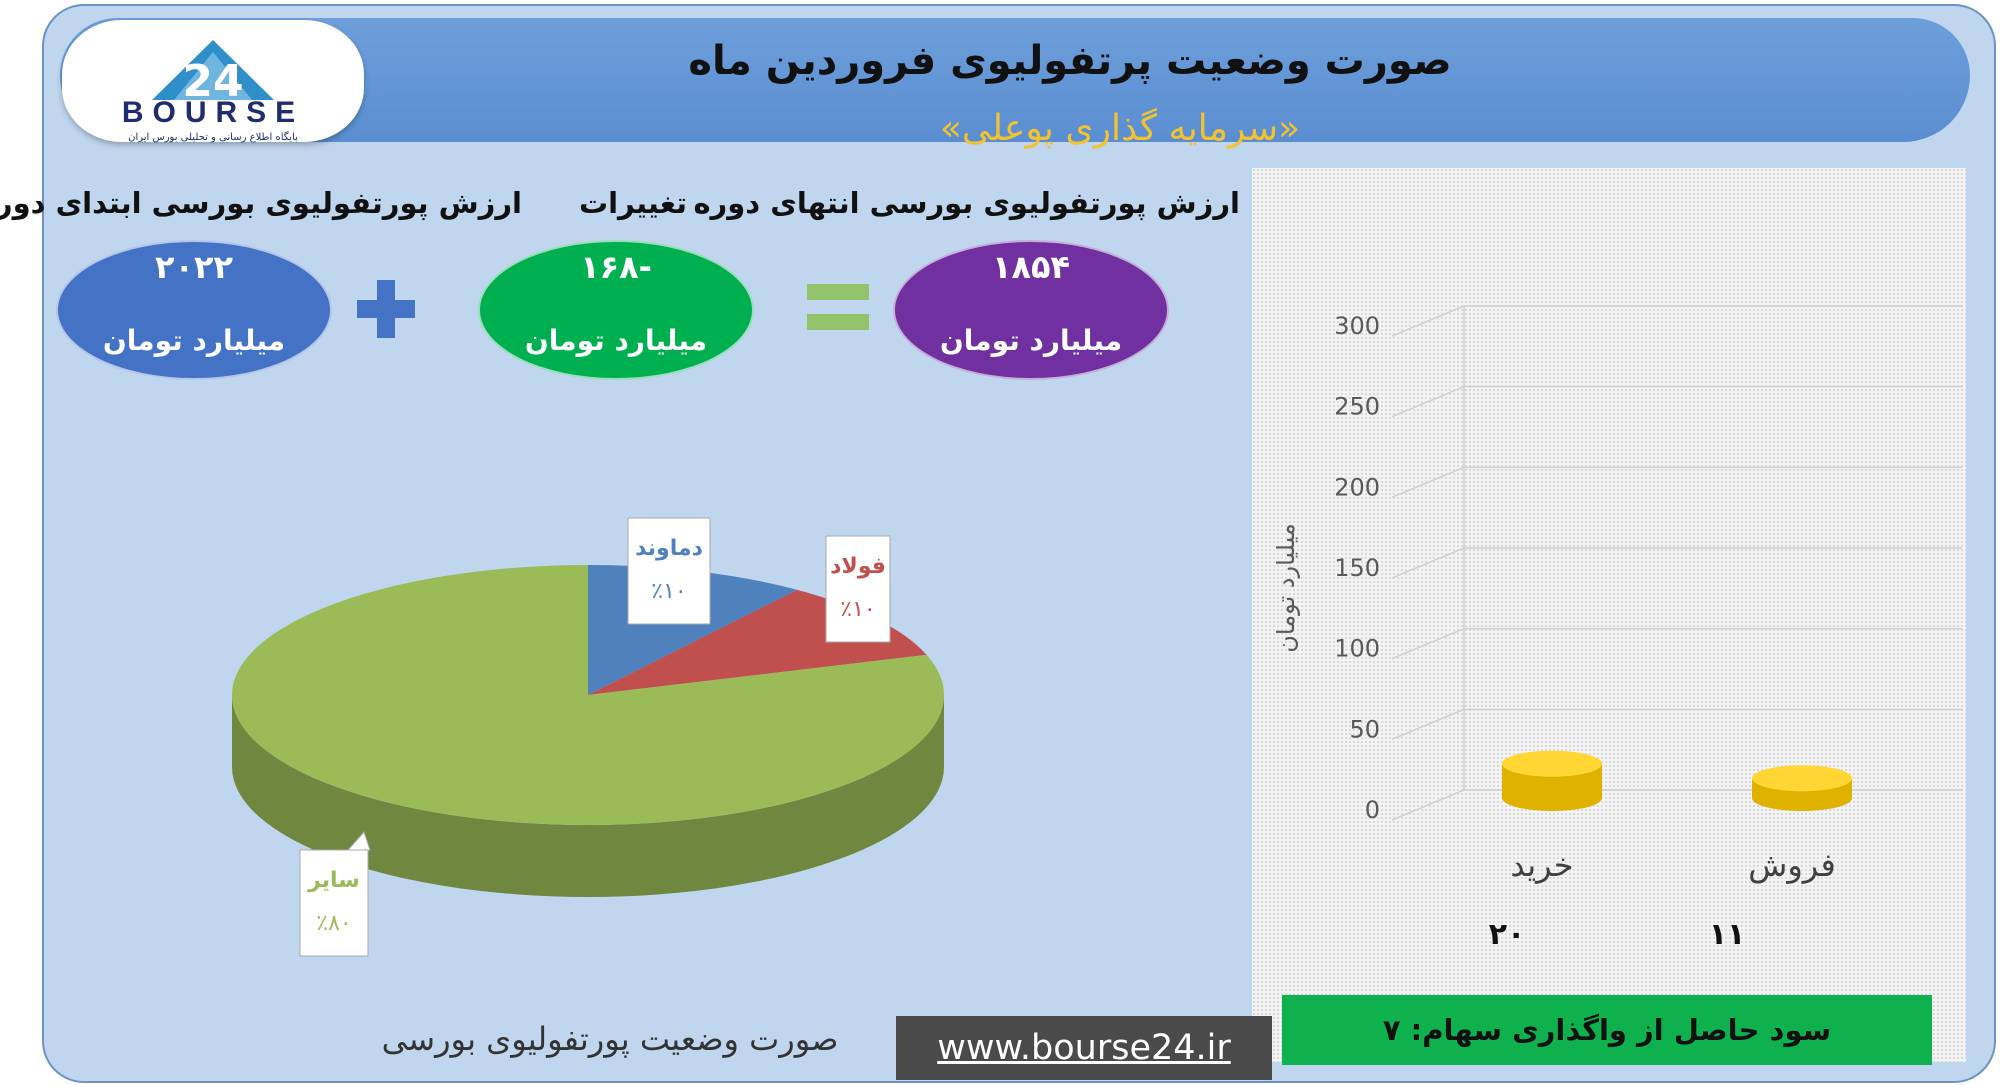  What do you see at coordinates (1672, 865) in the screenshot?
I see `bar-categories: خرید فروش` at bounding box center [1672, 865].